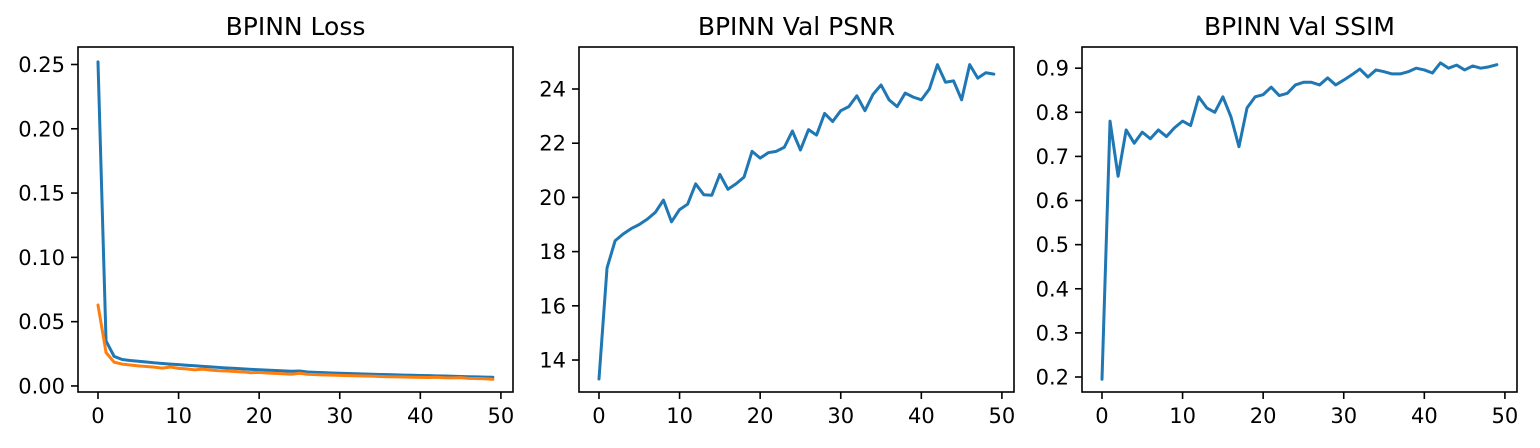 The image size is (1540, 448). What do you see at coordinates (1052, 245) in the screenshot?
I see `y-tick-label: 0.5` at bounding box center [1052, 245].